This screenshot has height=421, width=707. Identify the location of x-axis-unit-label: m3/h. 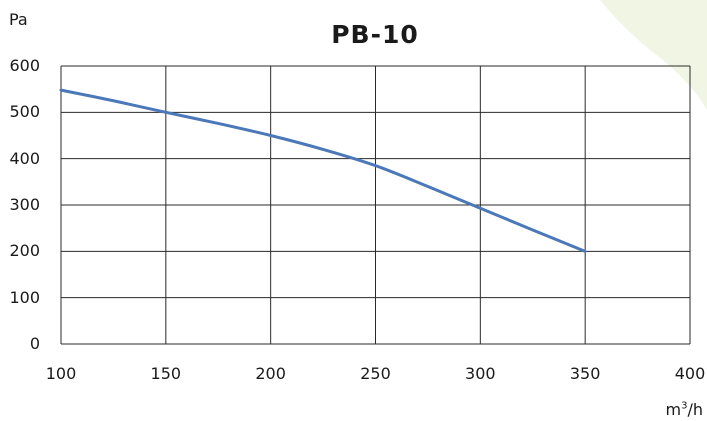
(685, 409).